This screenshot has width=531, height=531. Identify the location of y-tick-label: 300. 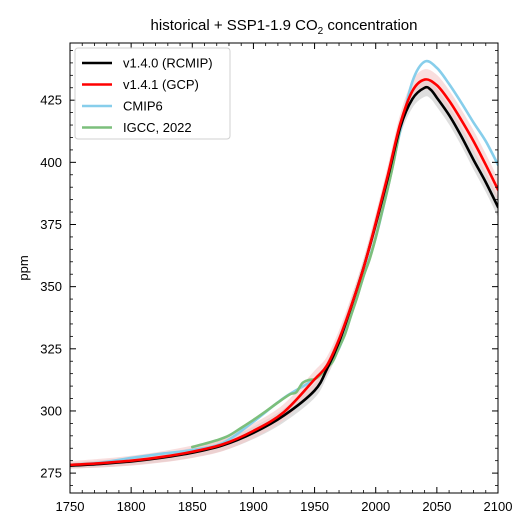
(51, 410).